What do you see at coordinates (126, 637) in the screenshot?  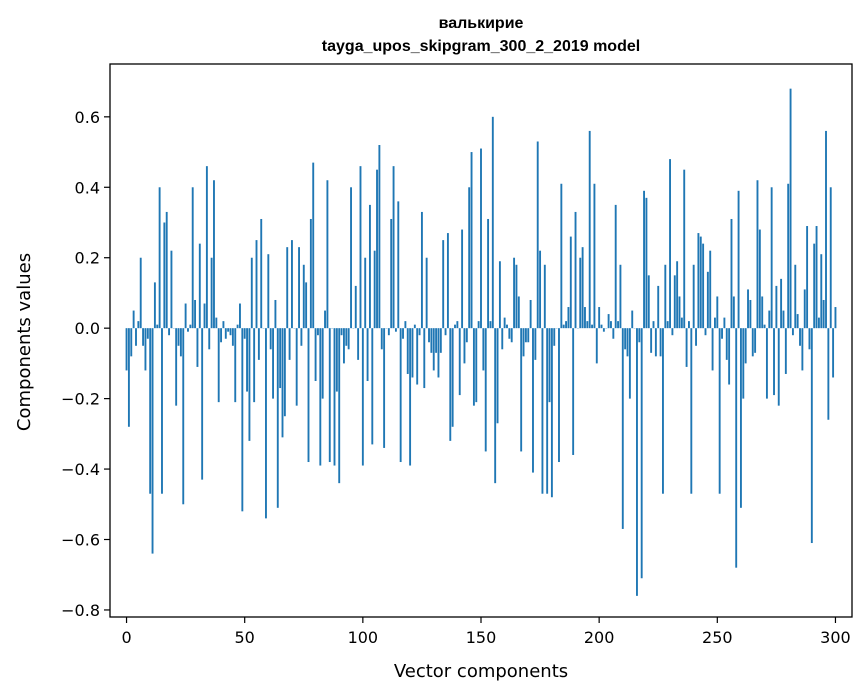 I see `x-tick-label: 0` at bounding box center [126, 637].